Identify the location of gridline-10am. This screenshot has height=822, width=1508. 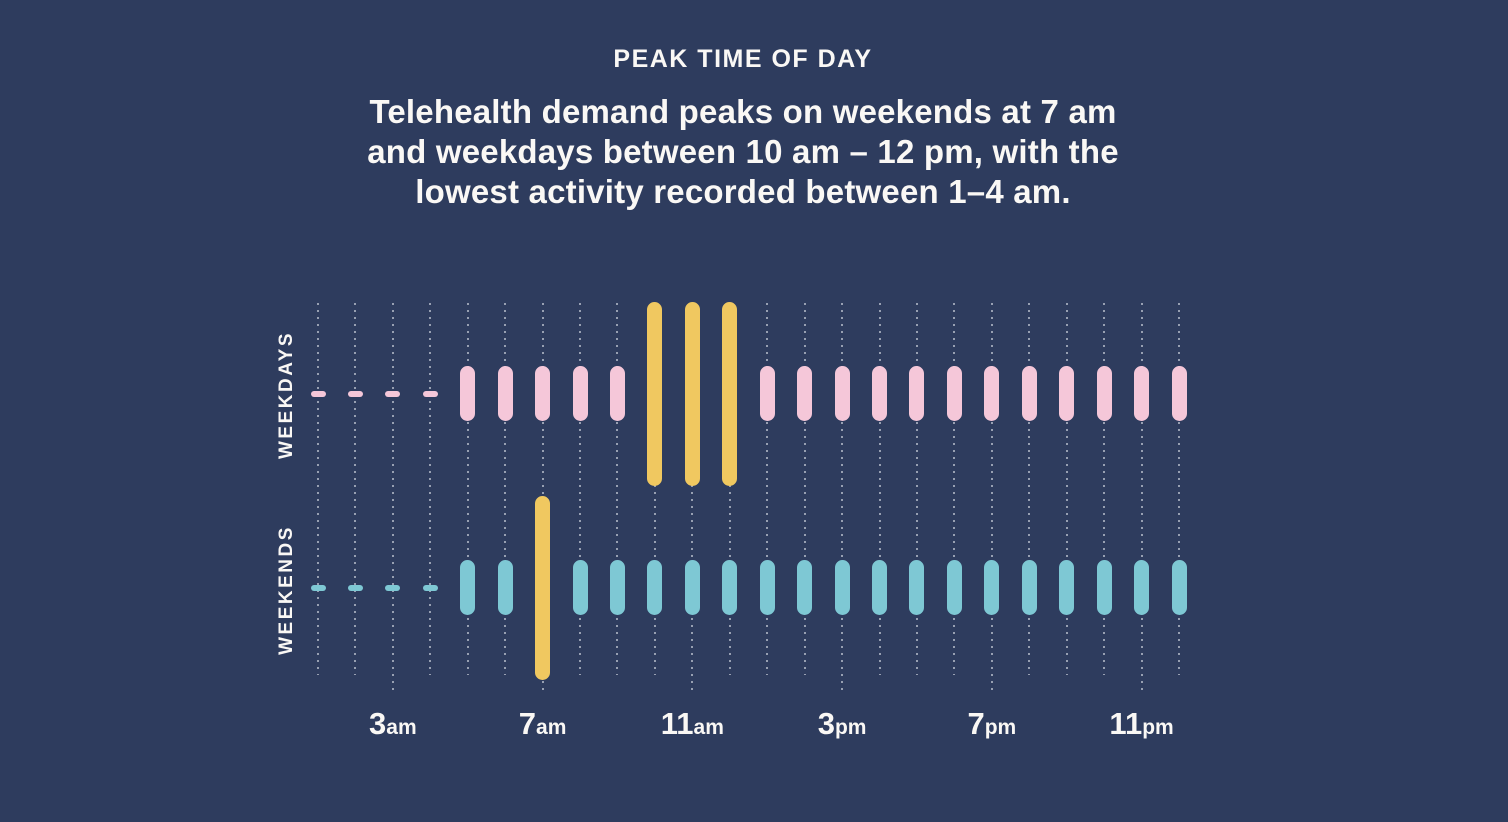
(654, 489).